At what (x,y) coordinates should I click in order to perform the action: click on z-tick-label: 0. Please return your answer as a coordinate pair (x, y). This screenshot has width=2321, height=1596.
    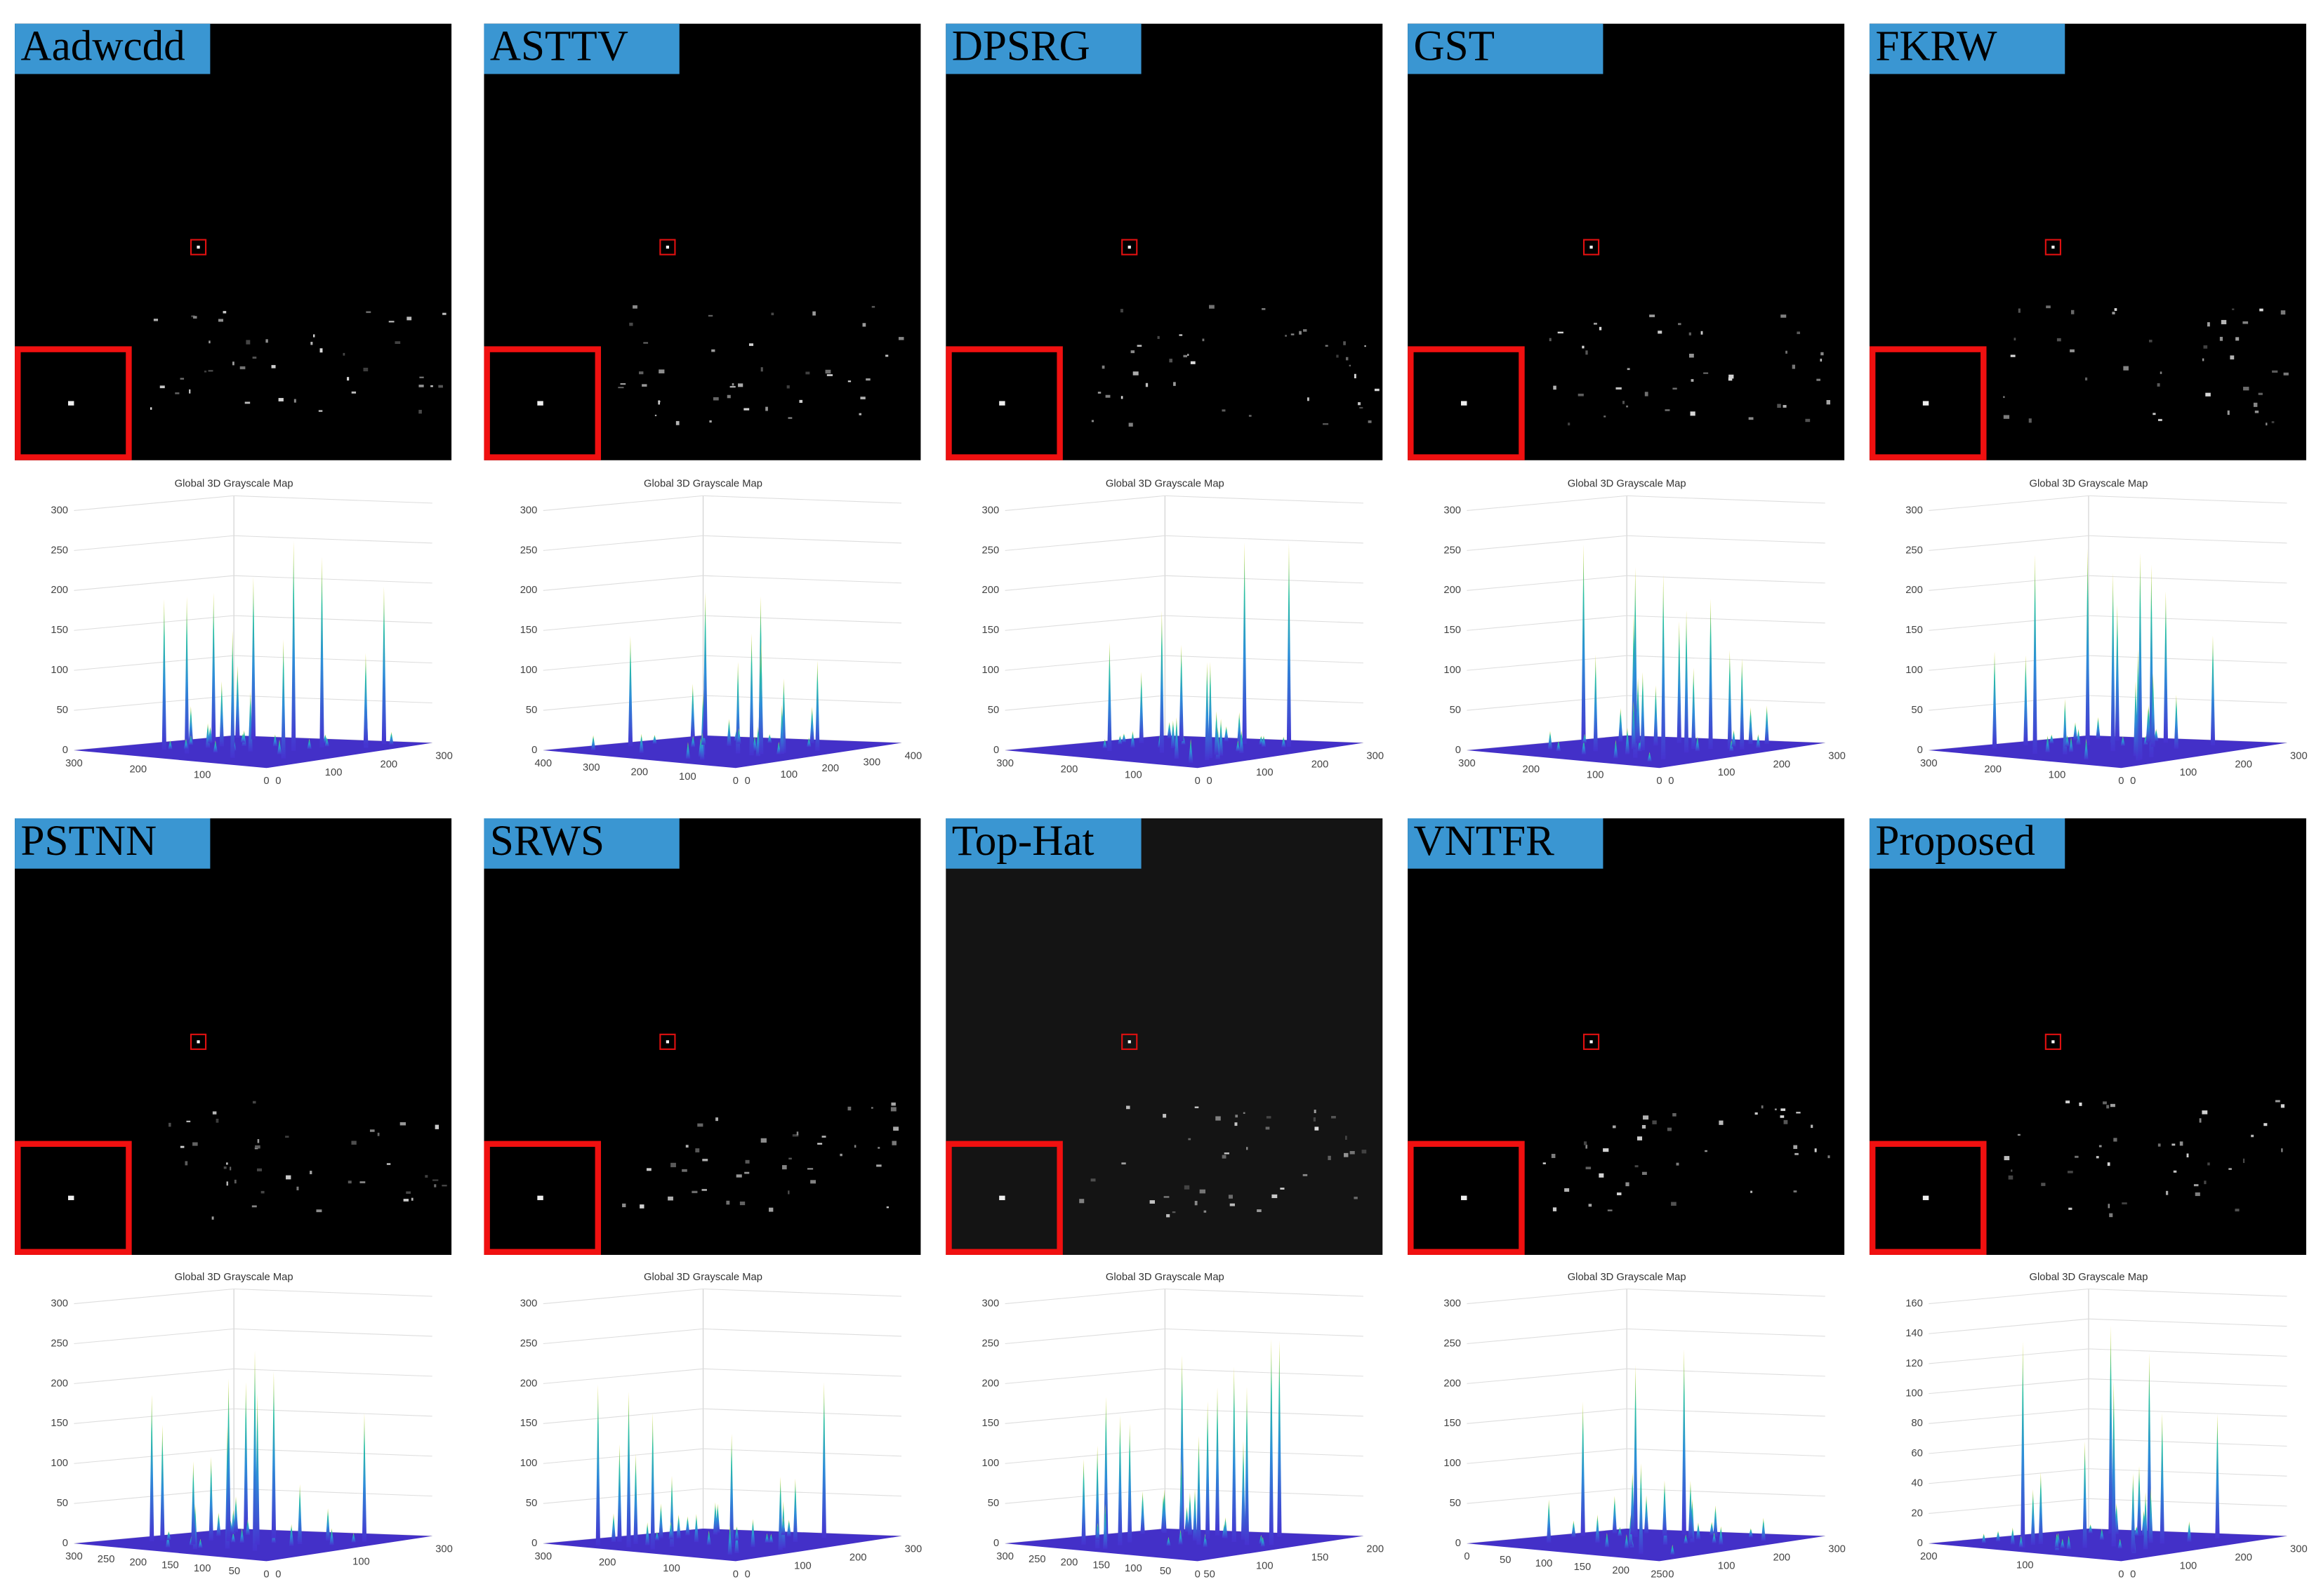
    Looking at the image, I should click on (1458, 750).